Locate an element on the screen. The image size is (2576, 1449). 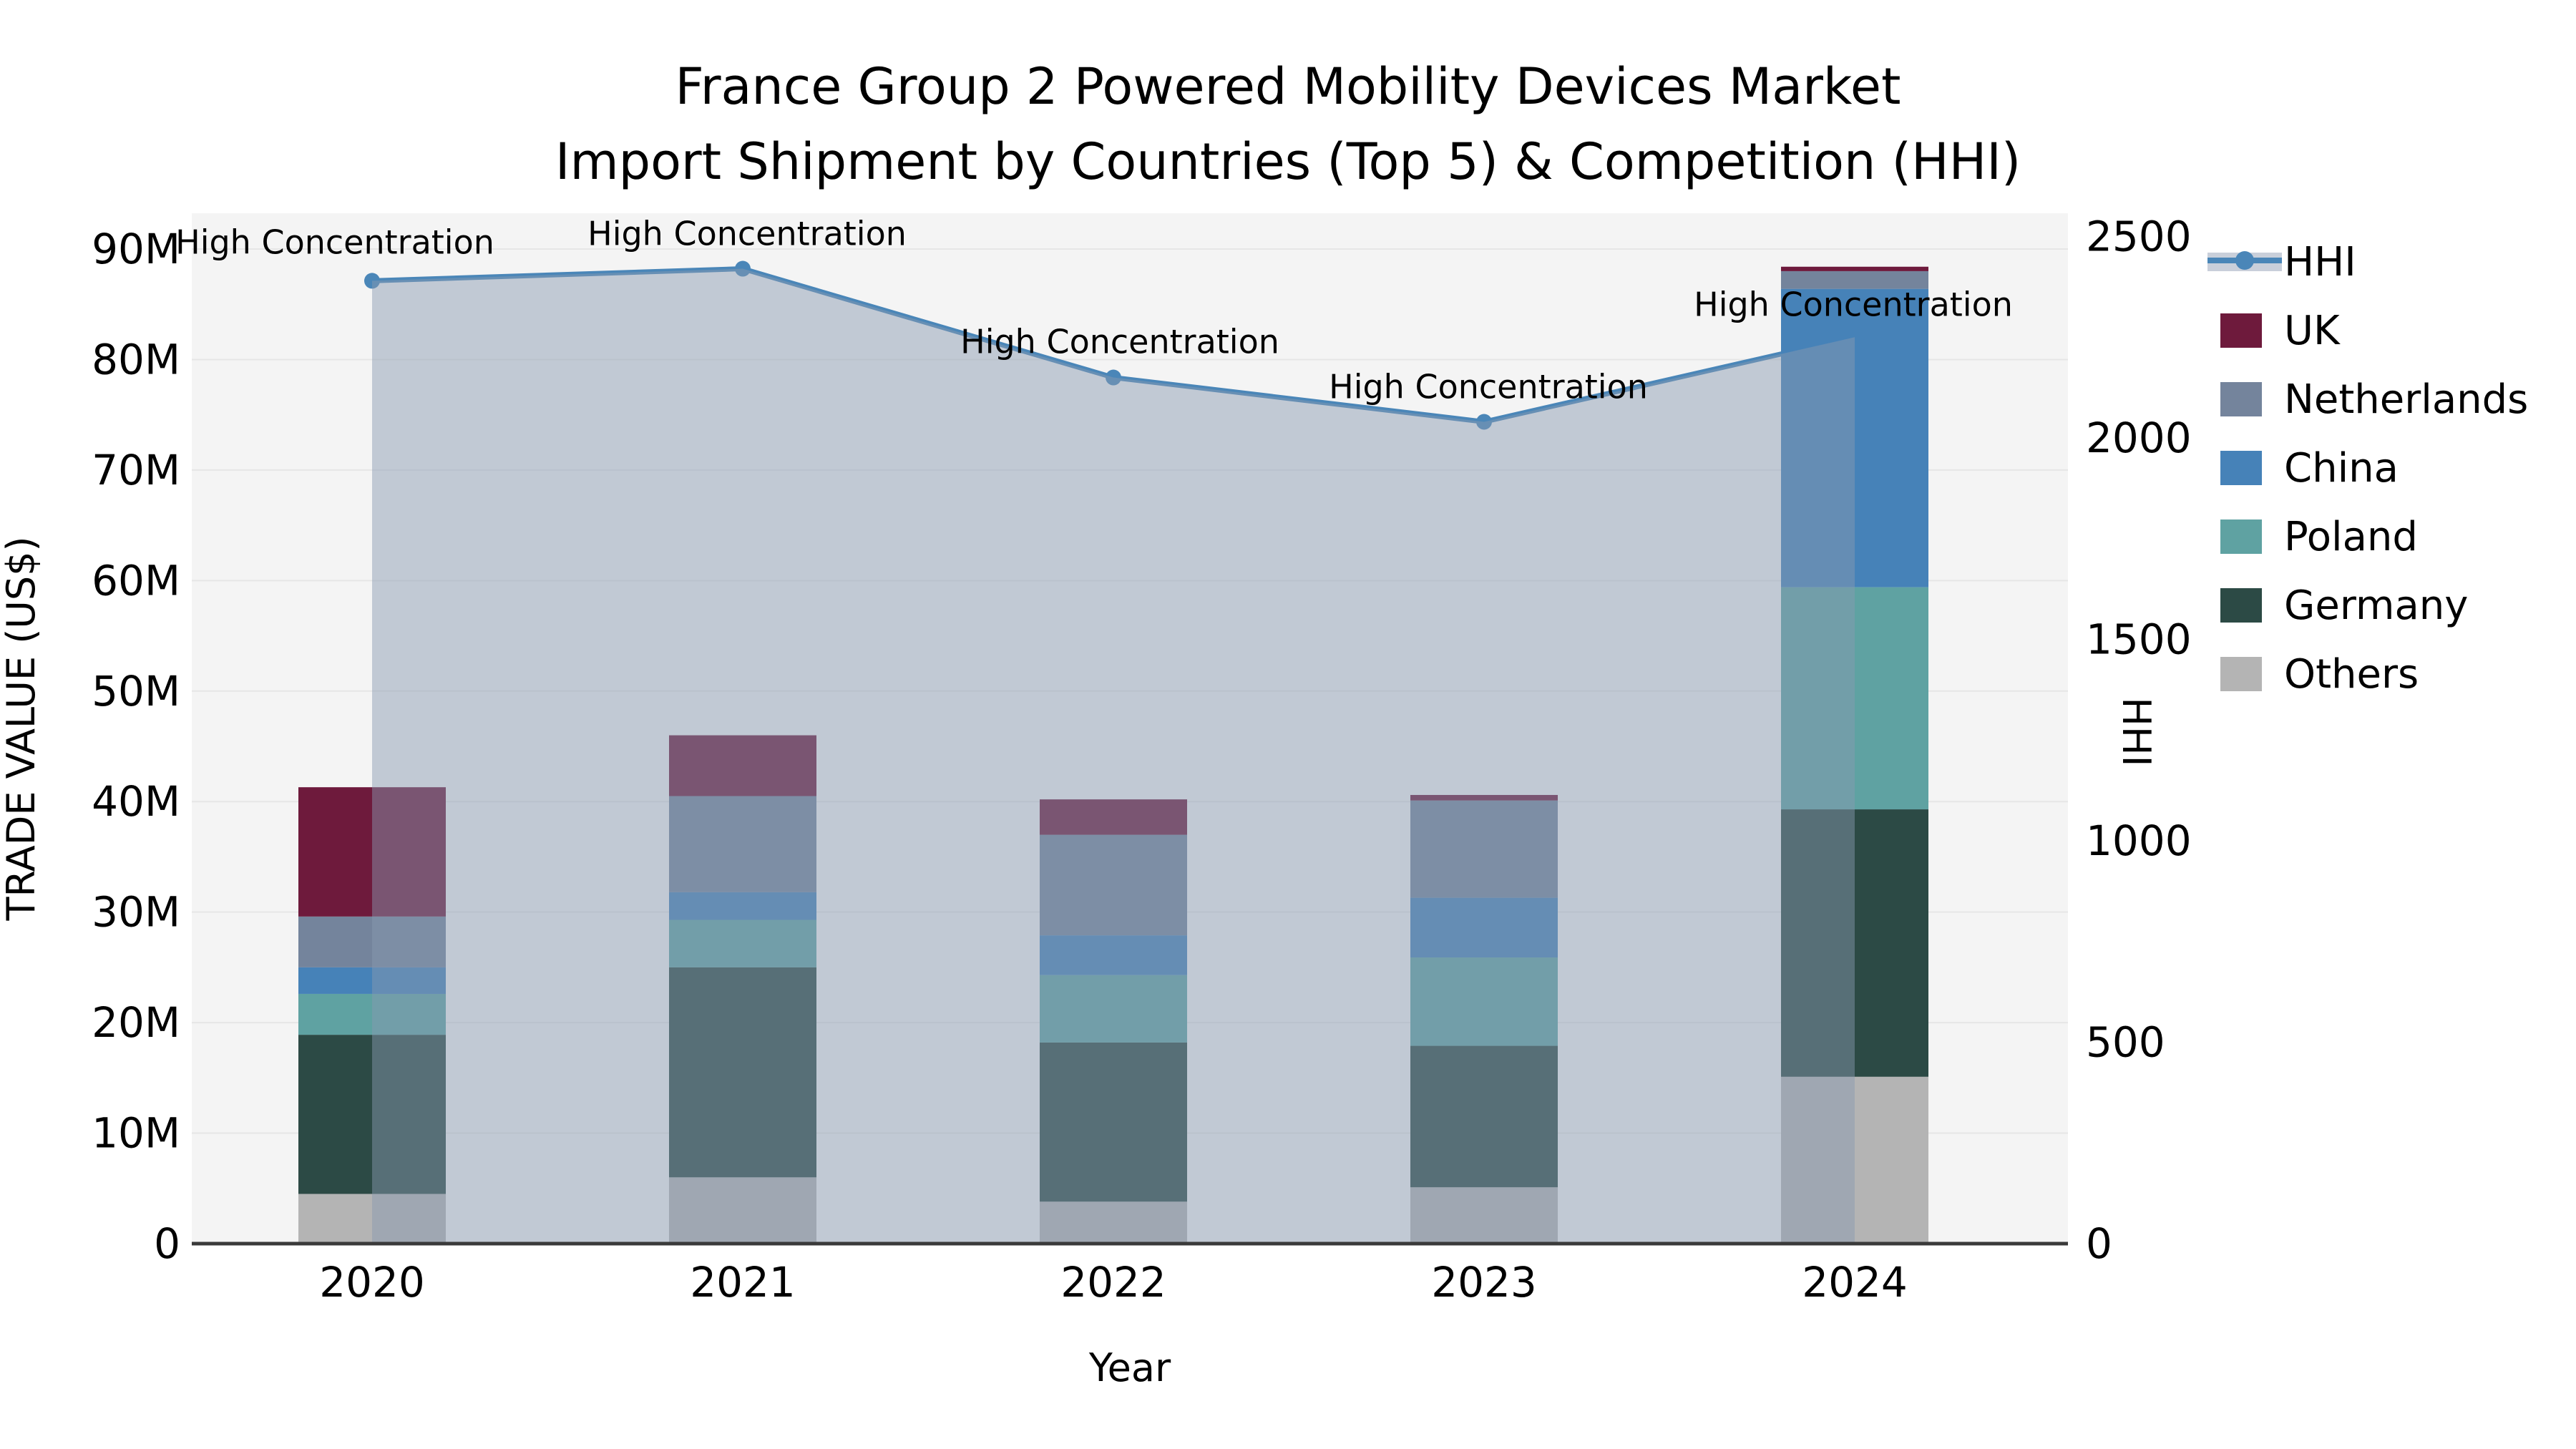
legend-swatch-china is located at coordinates (2241, 468).